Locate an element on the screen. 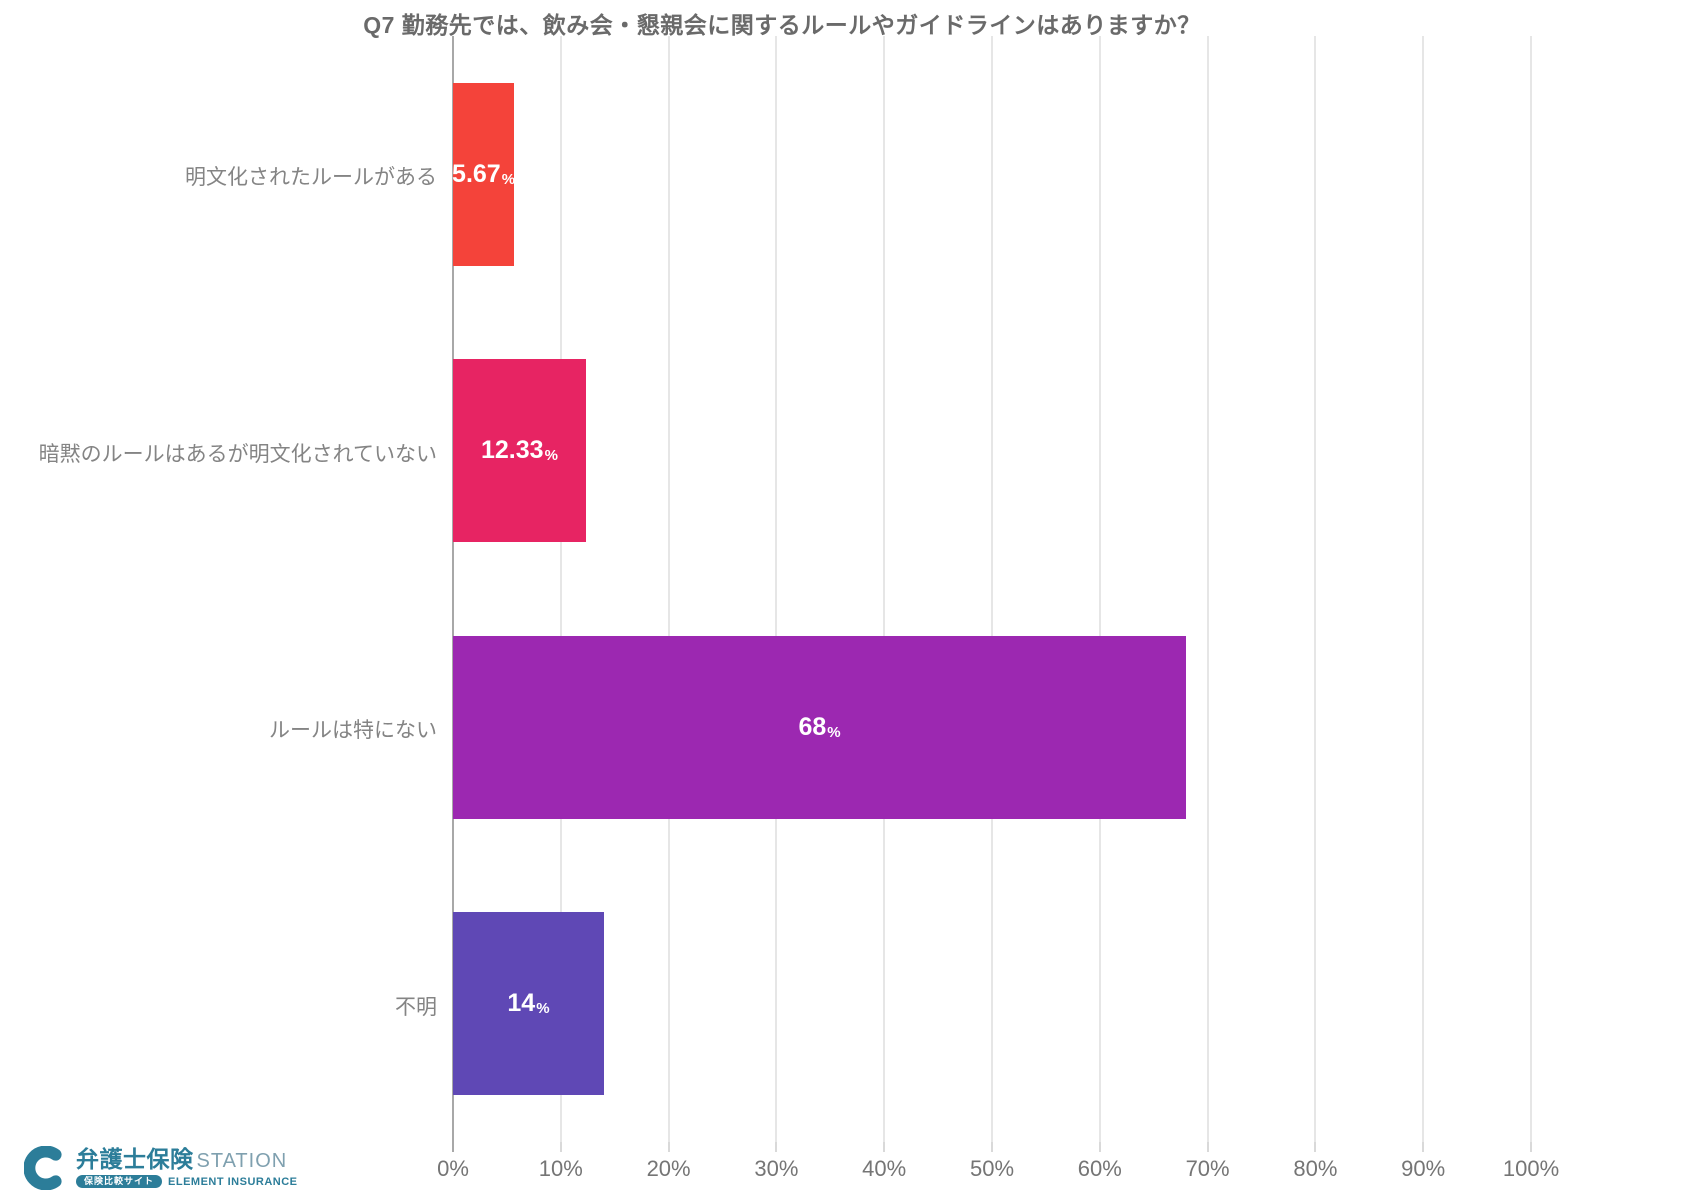 The height and width of the screenshot is (1200, 1690). logo-c-heart-icon is located at coordinates (43, 1168).